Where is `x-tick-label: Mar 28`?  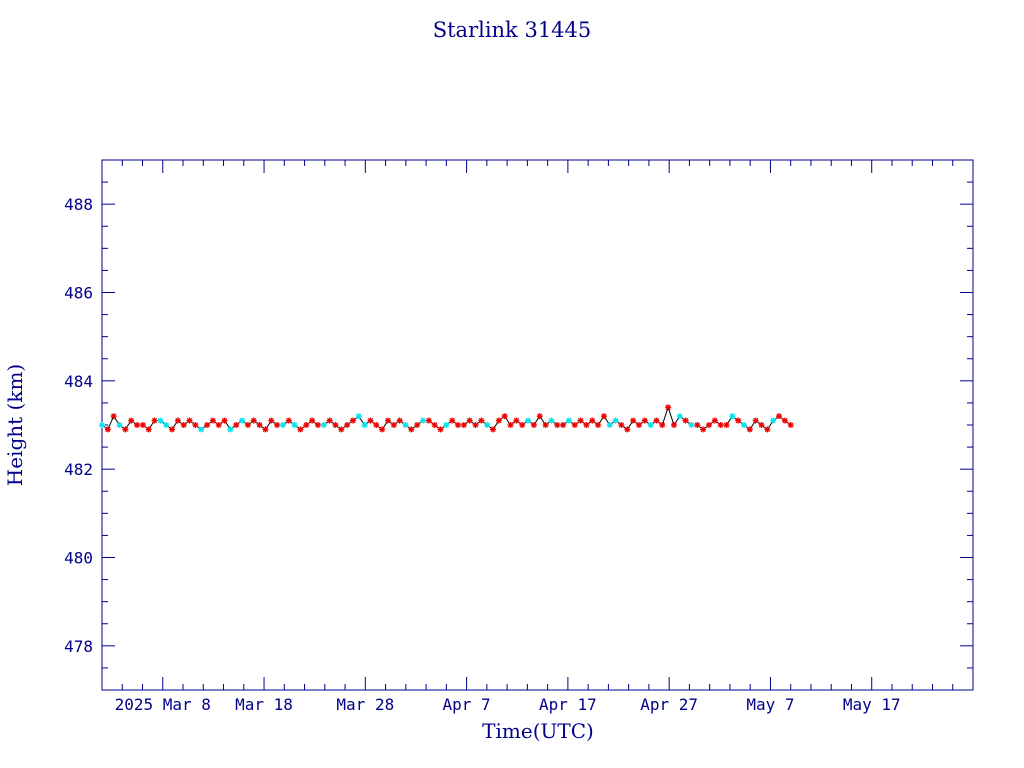 x-tick-label: Mar 28 is located at coordinates (365, 704).